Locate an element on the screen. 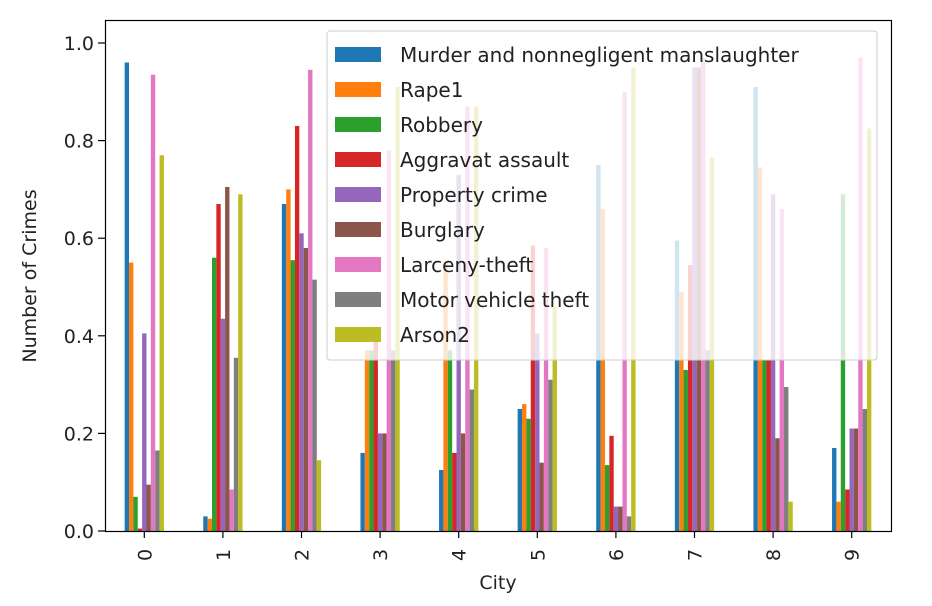 The width and height of the screenshot is (932, 606). y-tick-label: 0.6 is located at coordinates (79, 239).